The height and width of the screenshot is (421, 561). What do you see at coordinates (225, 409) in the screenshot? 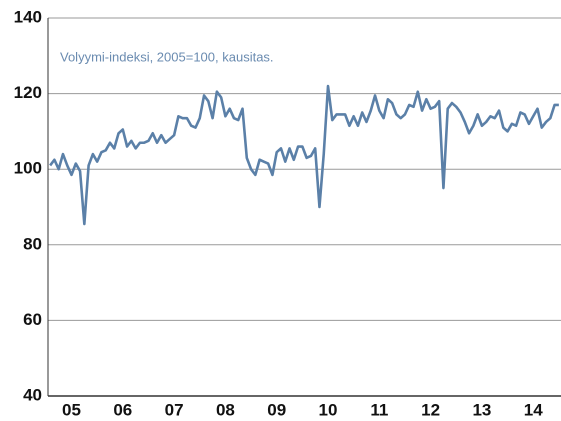
I see `x-tick-label: 08` at bounding box center [225, 409].